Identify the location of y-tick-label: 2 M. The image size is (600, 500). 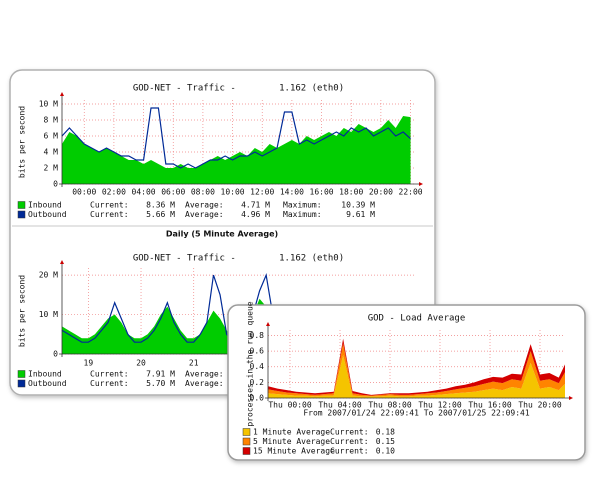
(51, 168).